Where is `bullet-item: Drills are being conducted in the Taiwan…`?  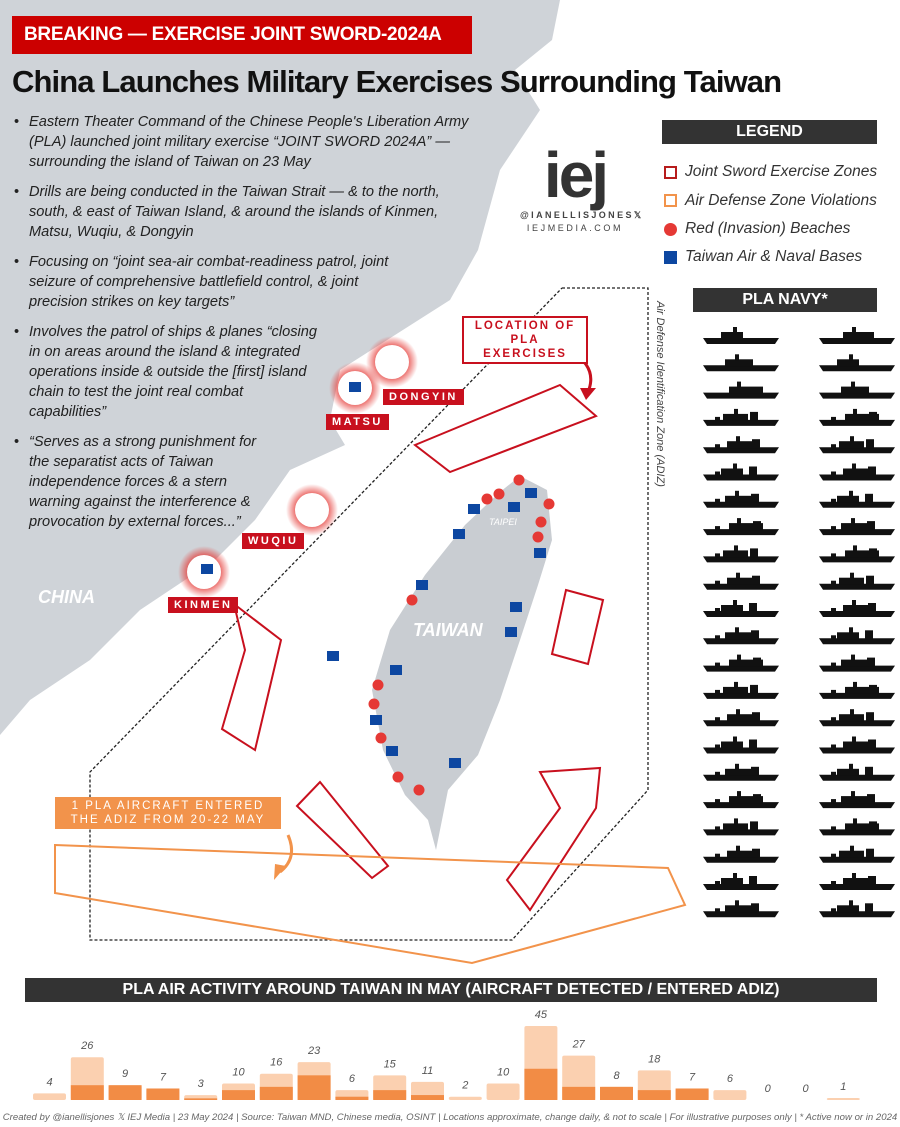
bullet-item: Drills are being conducted in the Taiwan… is located at coordinates (242, 212).